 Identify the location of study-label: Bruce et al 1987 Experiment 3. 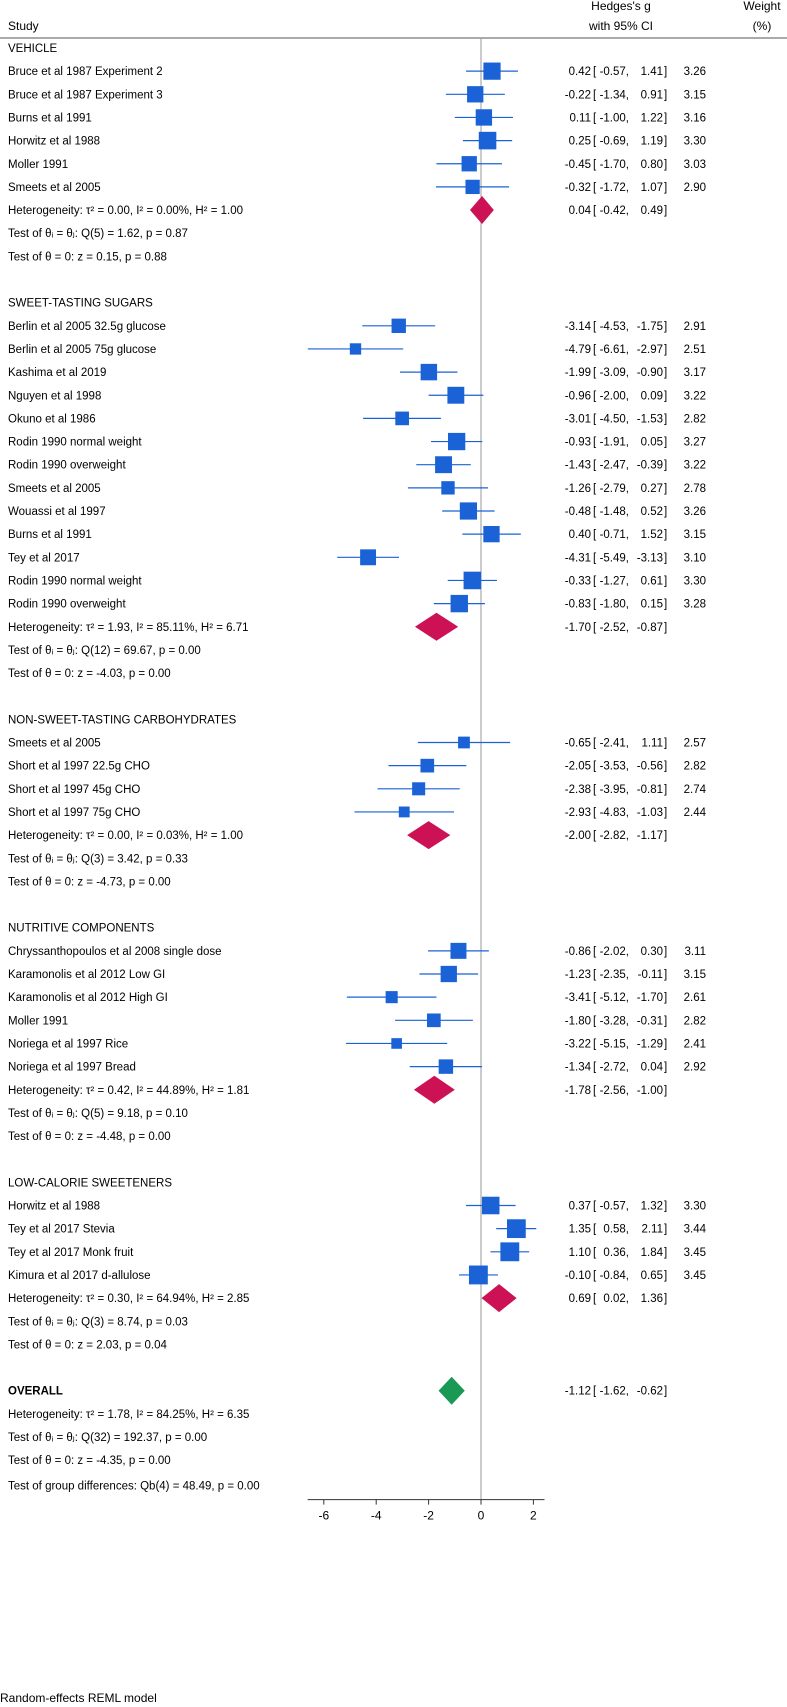
(85, 95).